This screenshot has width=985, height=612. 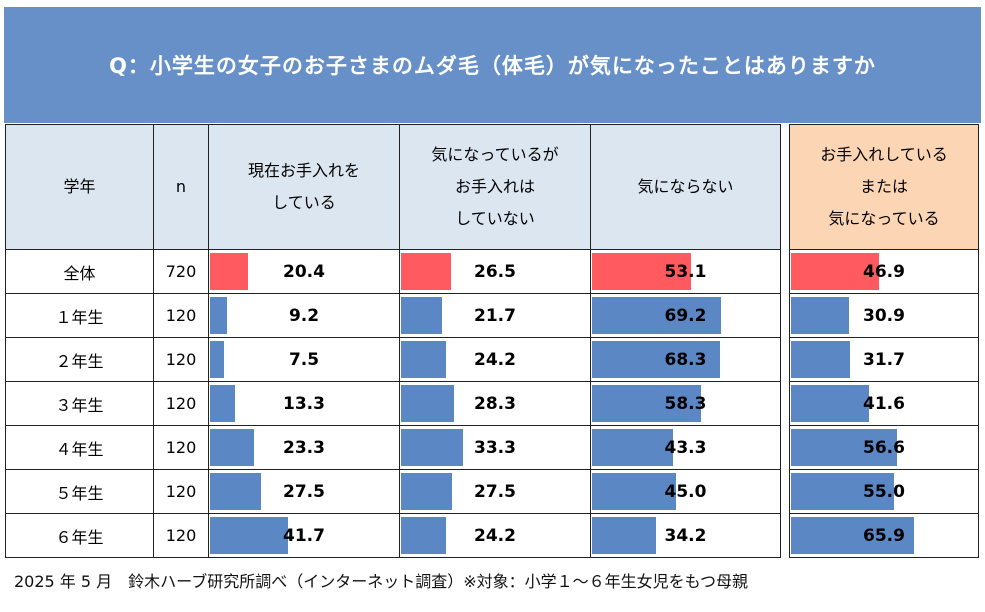 I want to click on table-row: 46.9, so click(x=884, y=271).